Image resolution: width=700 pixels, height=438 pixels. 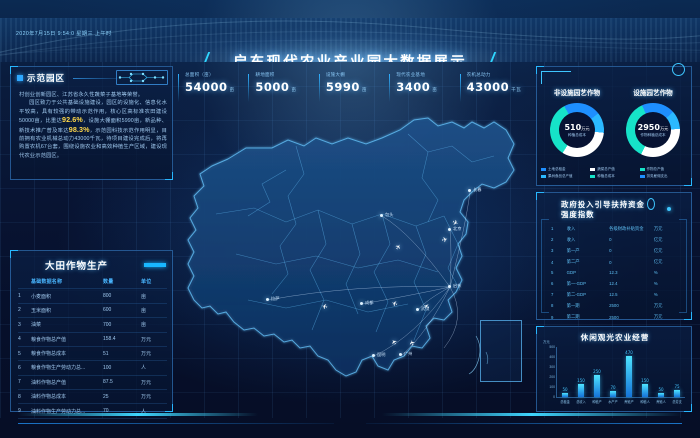 I want to click on gov-cell-name: 收入, so click(x=571, y=228).